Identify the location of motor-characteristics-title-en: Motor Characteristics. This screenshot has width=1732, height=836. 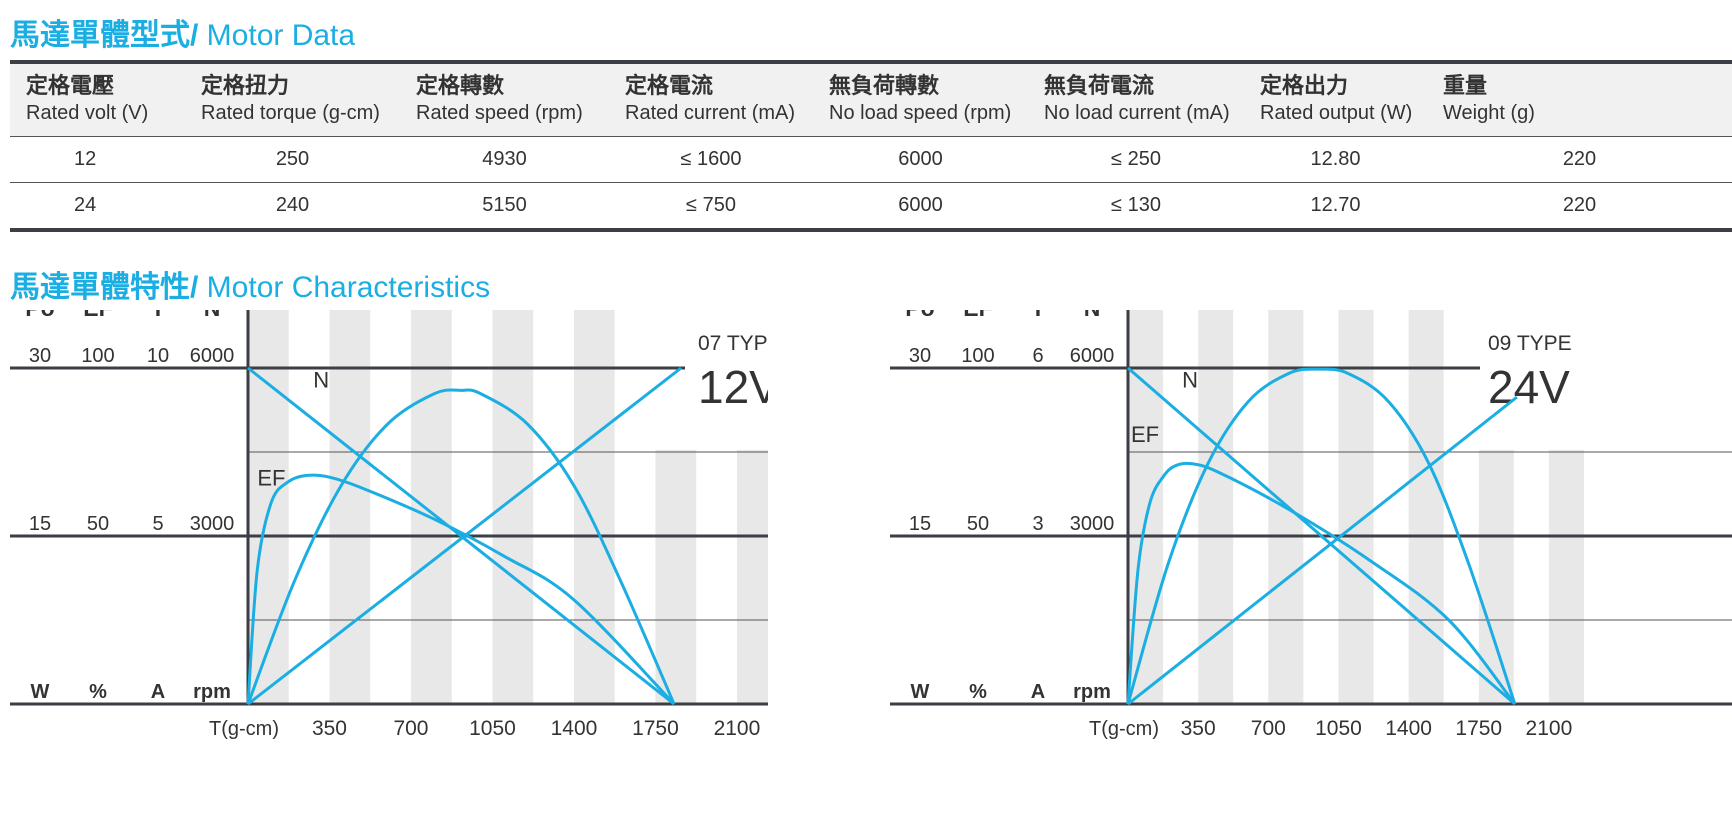
(344, 287).